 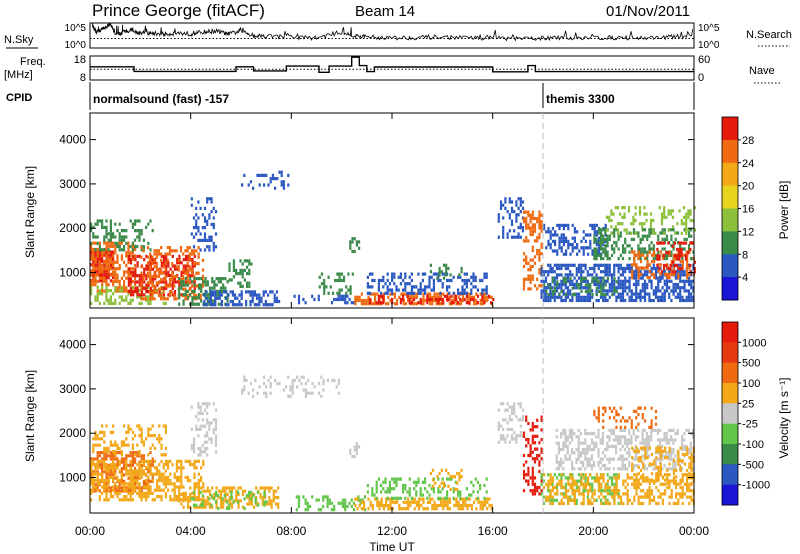 What do you see at coordinates (72, 228) in the screenshot?
I see `y-tick-label: 2000` at bounding box center [72, 228].